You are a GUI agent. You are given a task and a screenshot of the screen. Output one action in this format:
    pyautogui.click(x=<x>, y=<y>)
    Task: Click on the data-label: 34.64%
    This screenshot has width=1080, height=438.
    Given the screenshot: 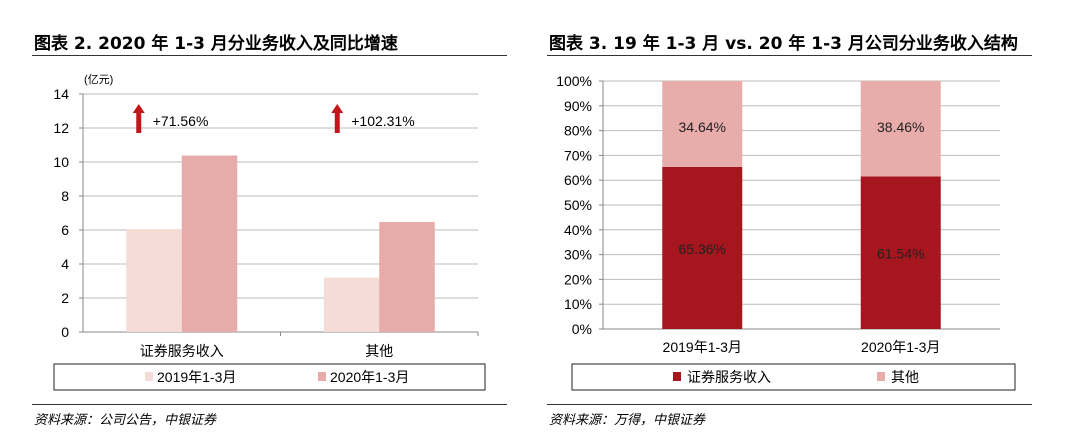 What is the action you would take?
    pyautogui.click(x=702, y=127)
    